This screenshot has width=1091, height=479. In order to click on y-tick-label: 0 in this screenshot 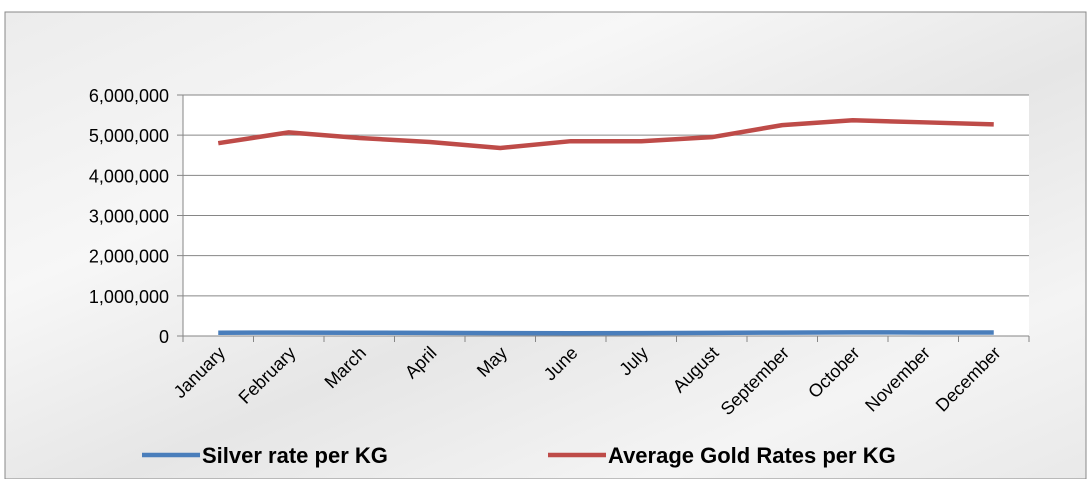, I will do `click(164, 337)`.